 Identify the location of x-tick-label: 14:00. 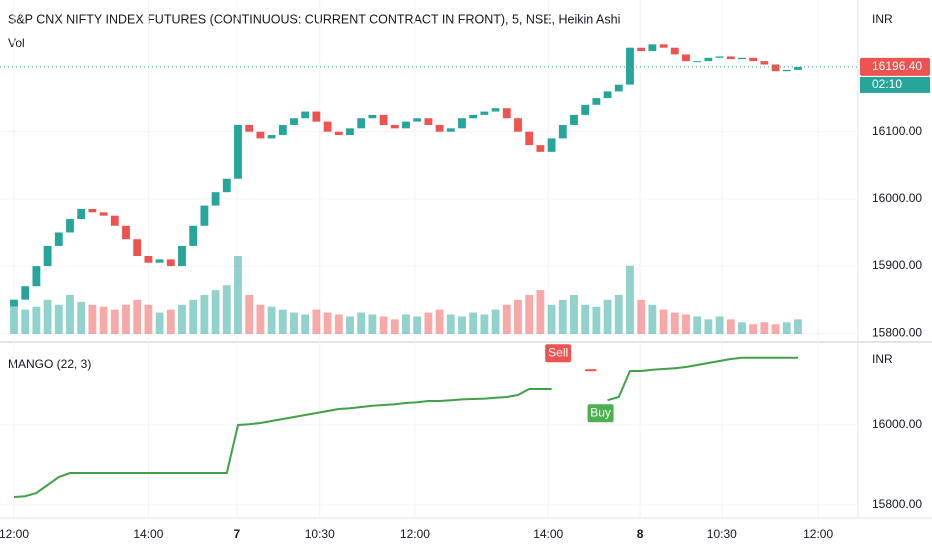
(548, 534).